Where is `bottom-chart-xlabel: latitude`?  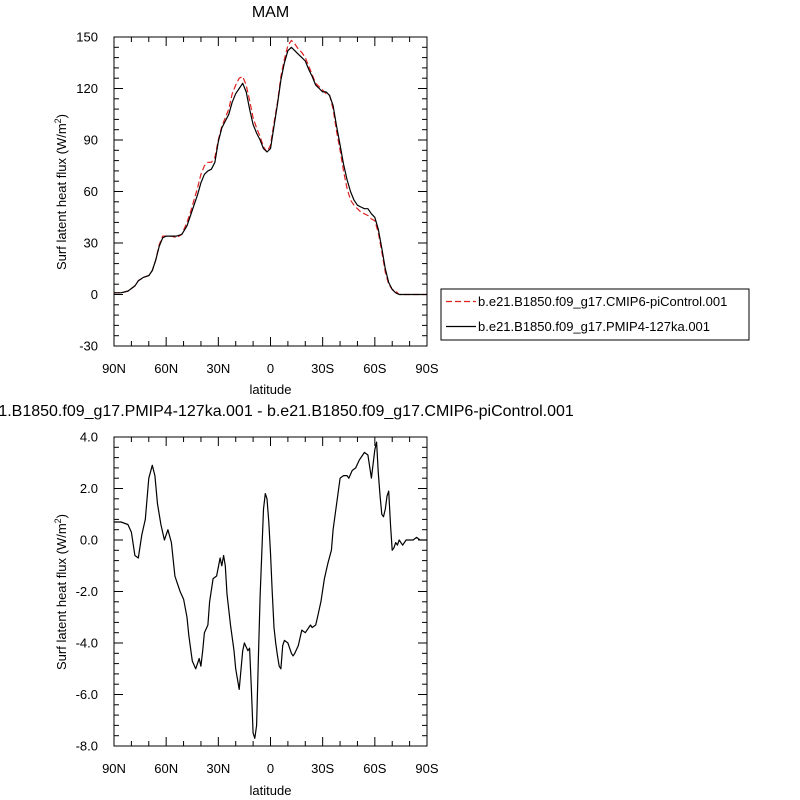
bottom-chart-xlabel: latitude is located at coordinates (271, 790).